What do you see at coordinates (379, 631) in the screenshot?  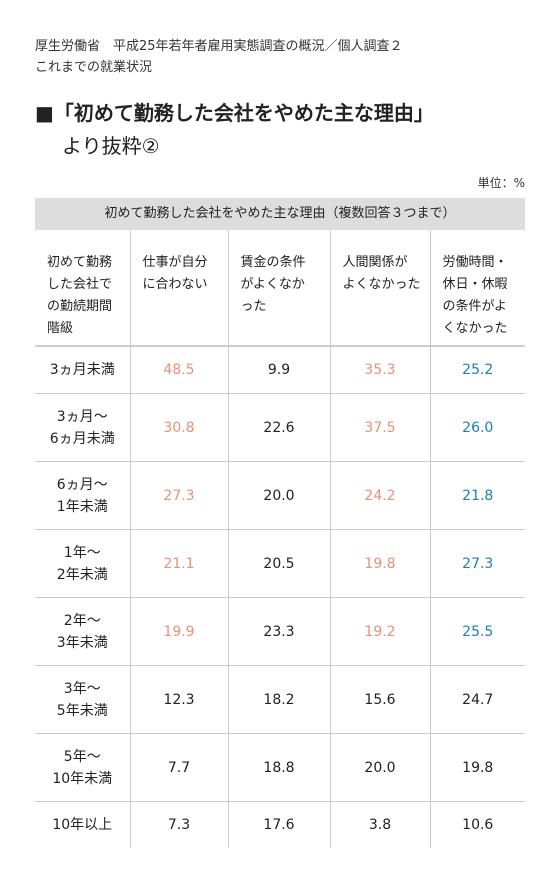 I see `cell: 19.2` at bounding box center [379, 631].